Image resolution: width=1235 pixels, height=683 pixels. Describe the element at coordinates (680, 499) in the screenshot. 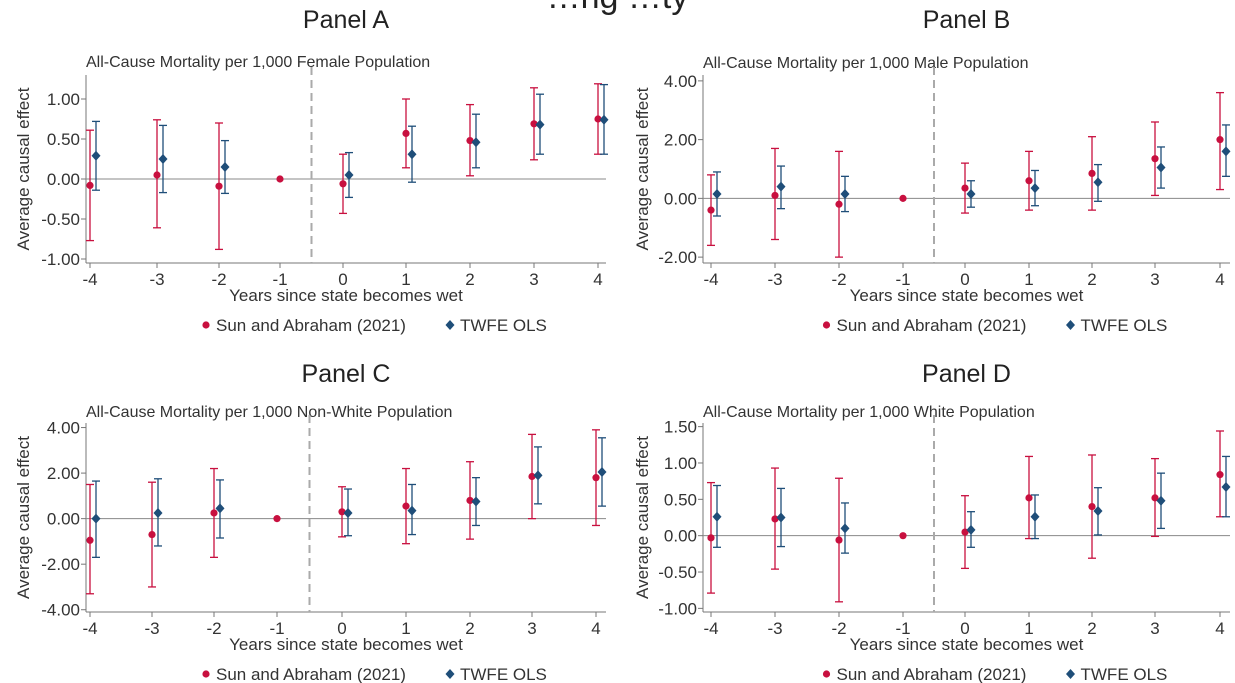

I see `y-tick-label: 0.50` at that location.